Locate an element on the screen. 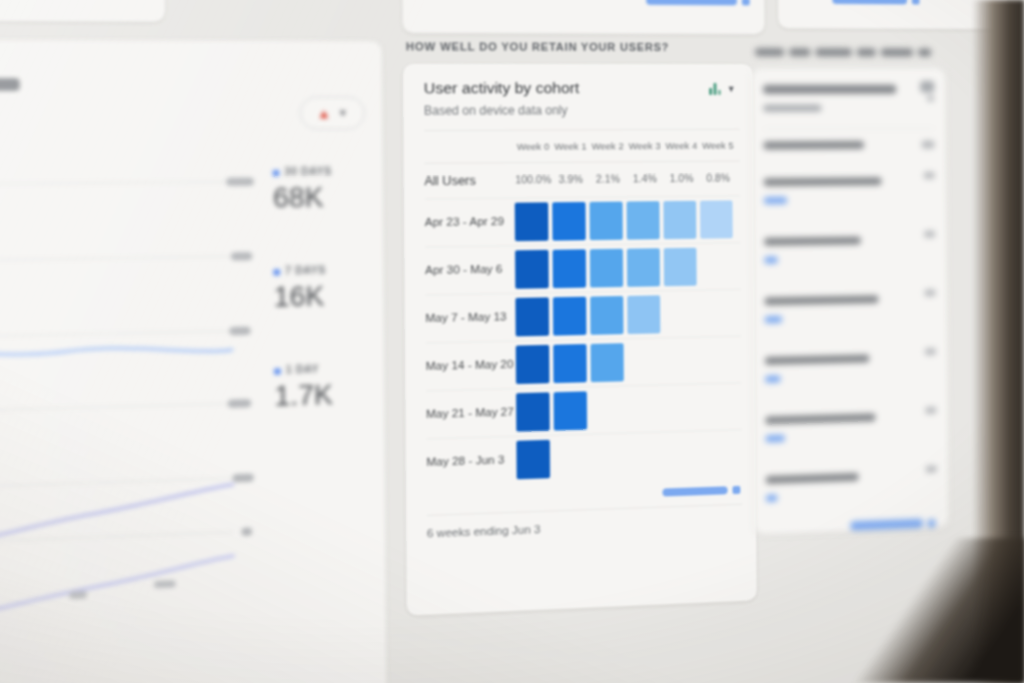  week-header: Week 3 is located at coordinates (644, 147).